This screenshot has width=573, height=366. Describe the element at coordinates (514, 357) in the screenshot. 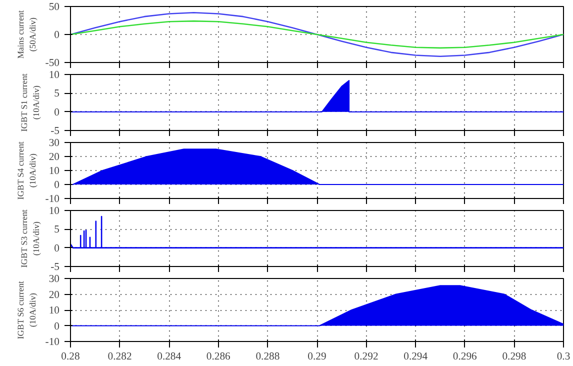

I see `x-tick-label: 0.298` at that location.